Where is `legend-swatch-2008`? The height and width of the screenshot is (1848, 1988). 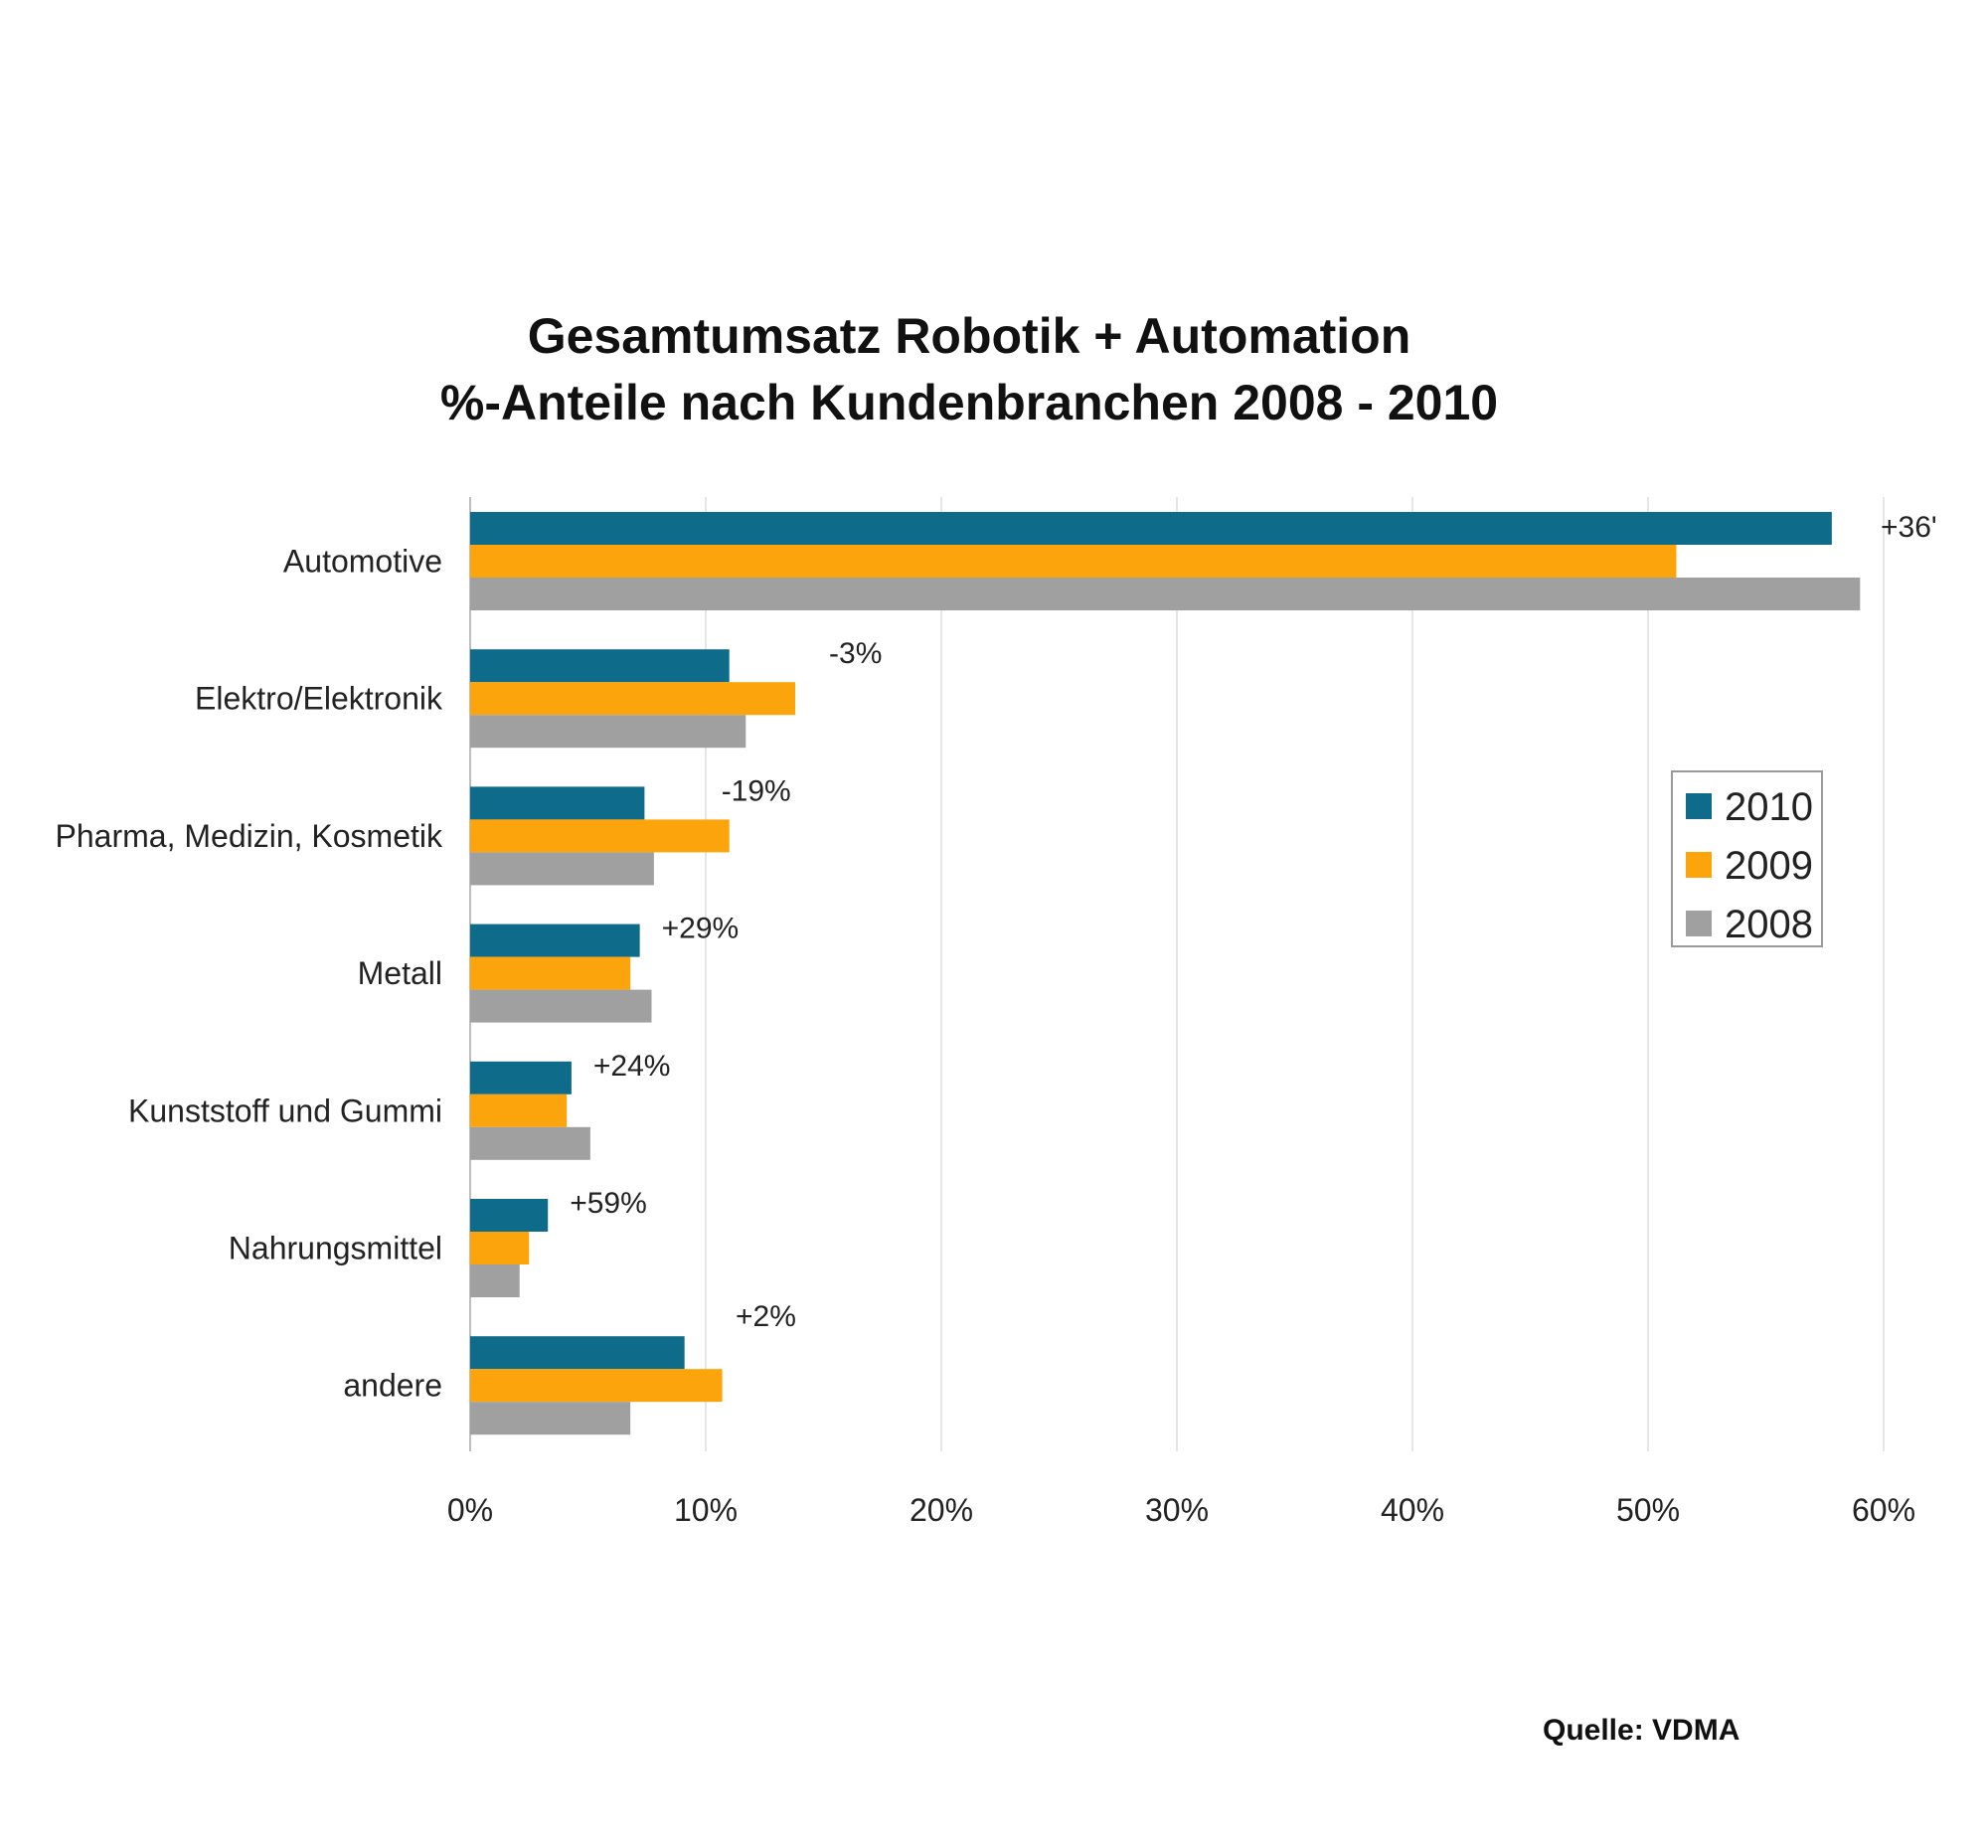
legend-swatch-2008 is located at coordinates (1699, 923).